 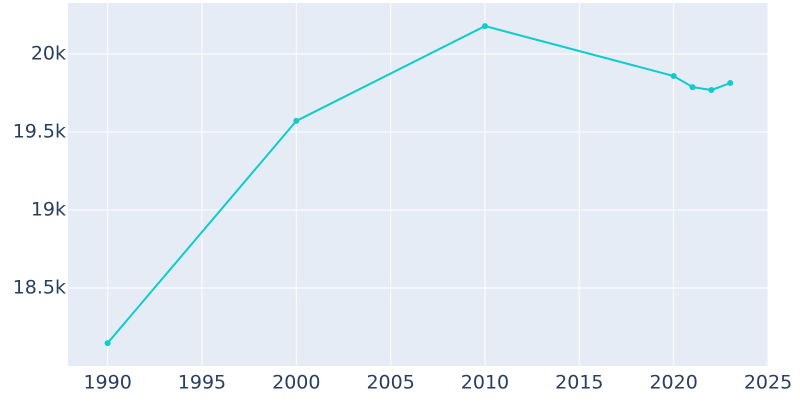 I want to click on x-tick-label: 2025, so click(x=768, y=383).